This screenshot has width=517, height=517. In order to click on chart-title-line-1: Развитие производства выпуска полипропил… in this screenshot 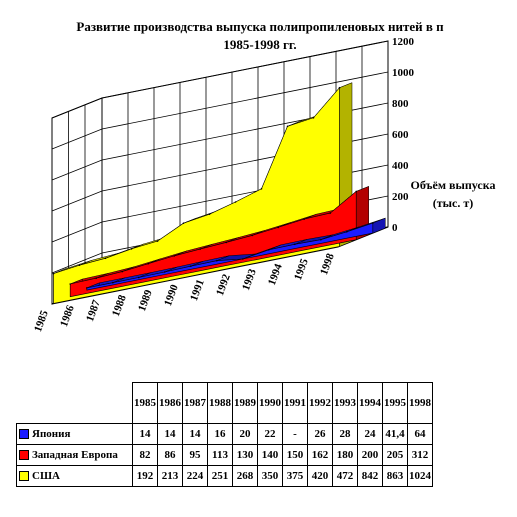, I will do `click(260, 26)`.